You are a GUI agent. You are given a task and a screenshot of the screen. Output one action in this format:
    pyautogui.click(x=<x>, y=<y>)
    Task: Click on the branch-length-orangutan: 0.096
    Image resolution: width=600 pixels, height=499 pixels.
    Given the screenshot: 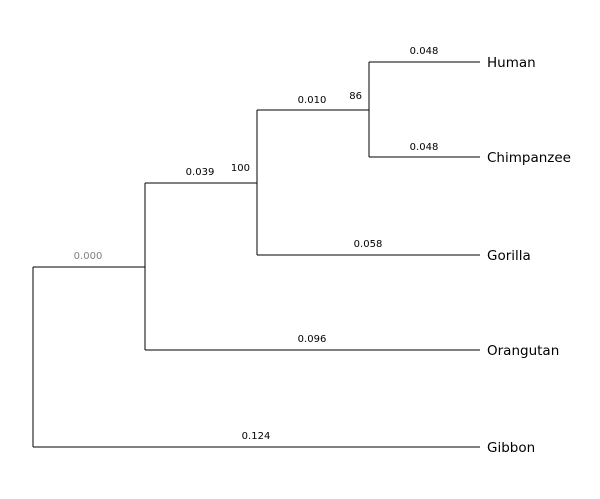 What is the action you would take?
    pyautogui.click(x=312, y=339)
    